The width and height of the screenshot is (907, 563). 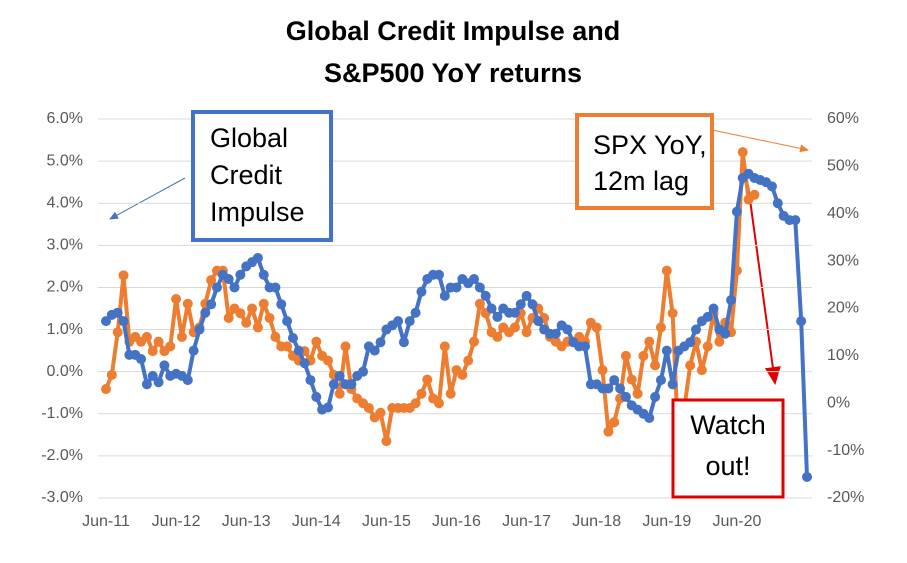 What do you see at coordinates (843, 213) in the screenshot?
I see `y2-tick-label: 40%` at bounding box center [843, 213].